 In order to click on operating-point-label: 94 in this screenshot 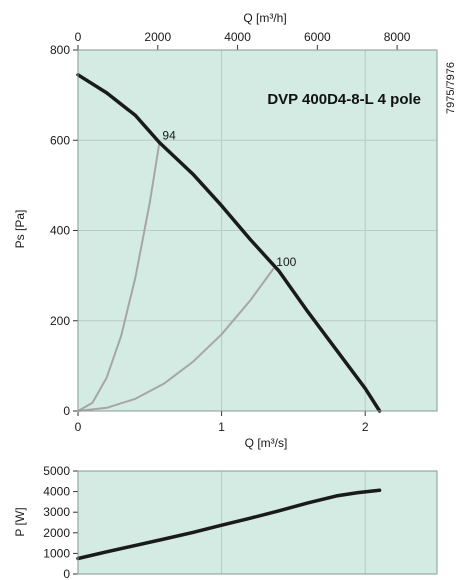, I will do `click(169, 136)`.